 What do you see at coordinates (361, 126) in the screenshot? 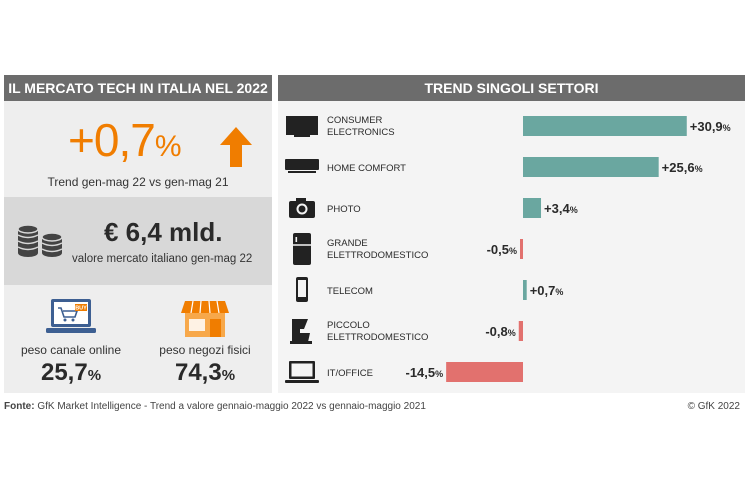
I see `sector-label: CONSUMER ELECTRONICS` at bounding box center [361, 126].